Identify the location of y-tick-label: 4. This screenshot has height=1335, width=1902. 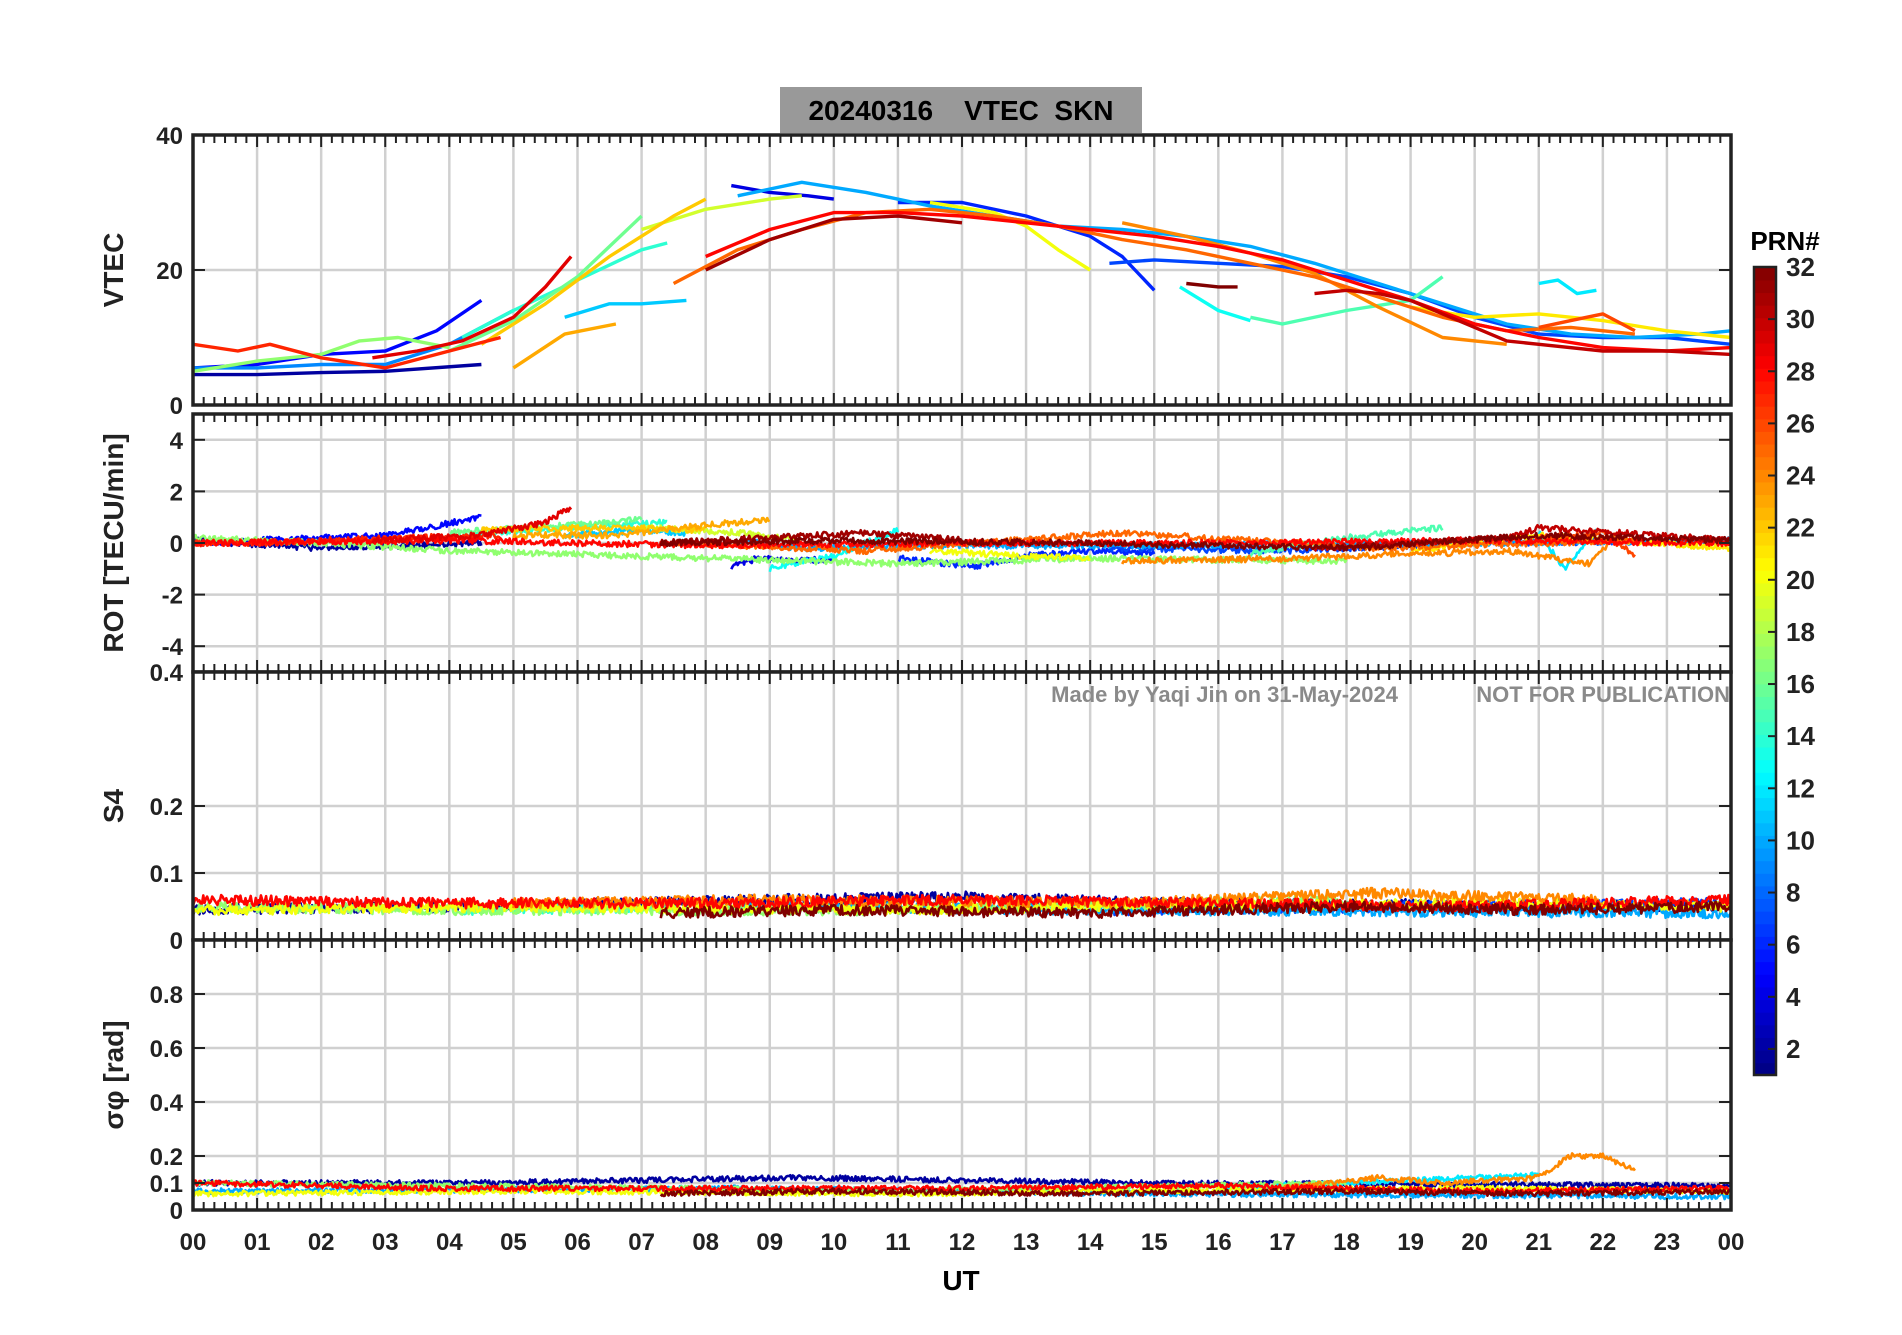
(177, 441).